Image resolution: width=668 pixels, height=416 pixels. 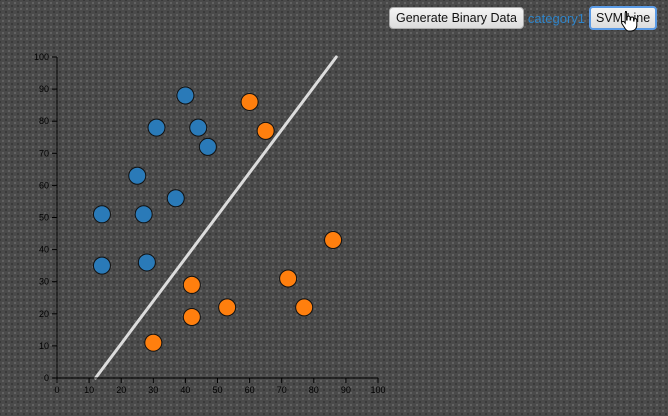 I want to click on y-tick-label: 30, so click(x=44, y=282).